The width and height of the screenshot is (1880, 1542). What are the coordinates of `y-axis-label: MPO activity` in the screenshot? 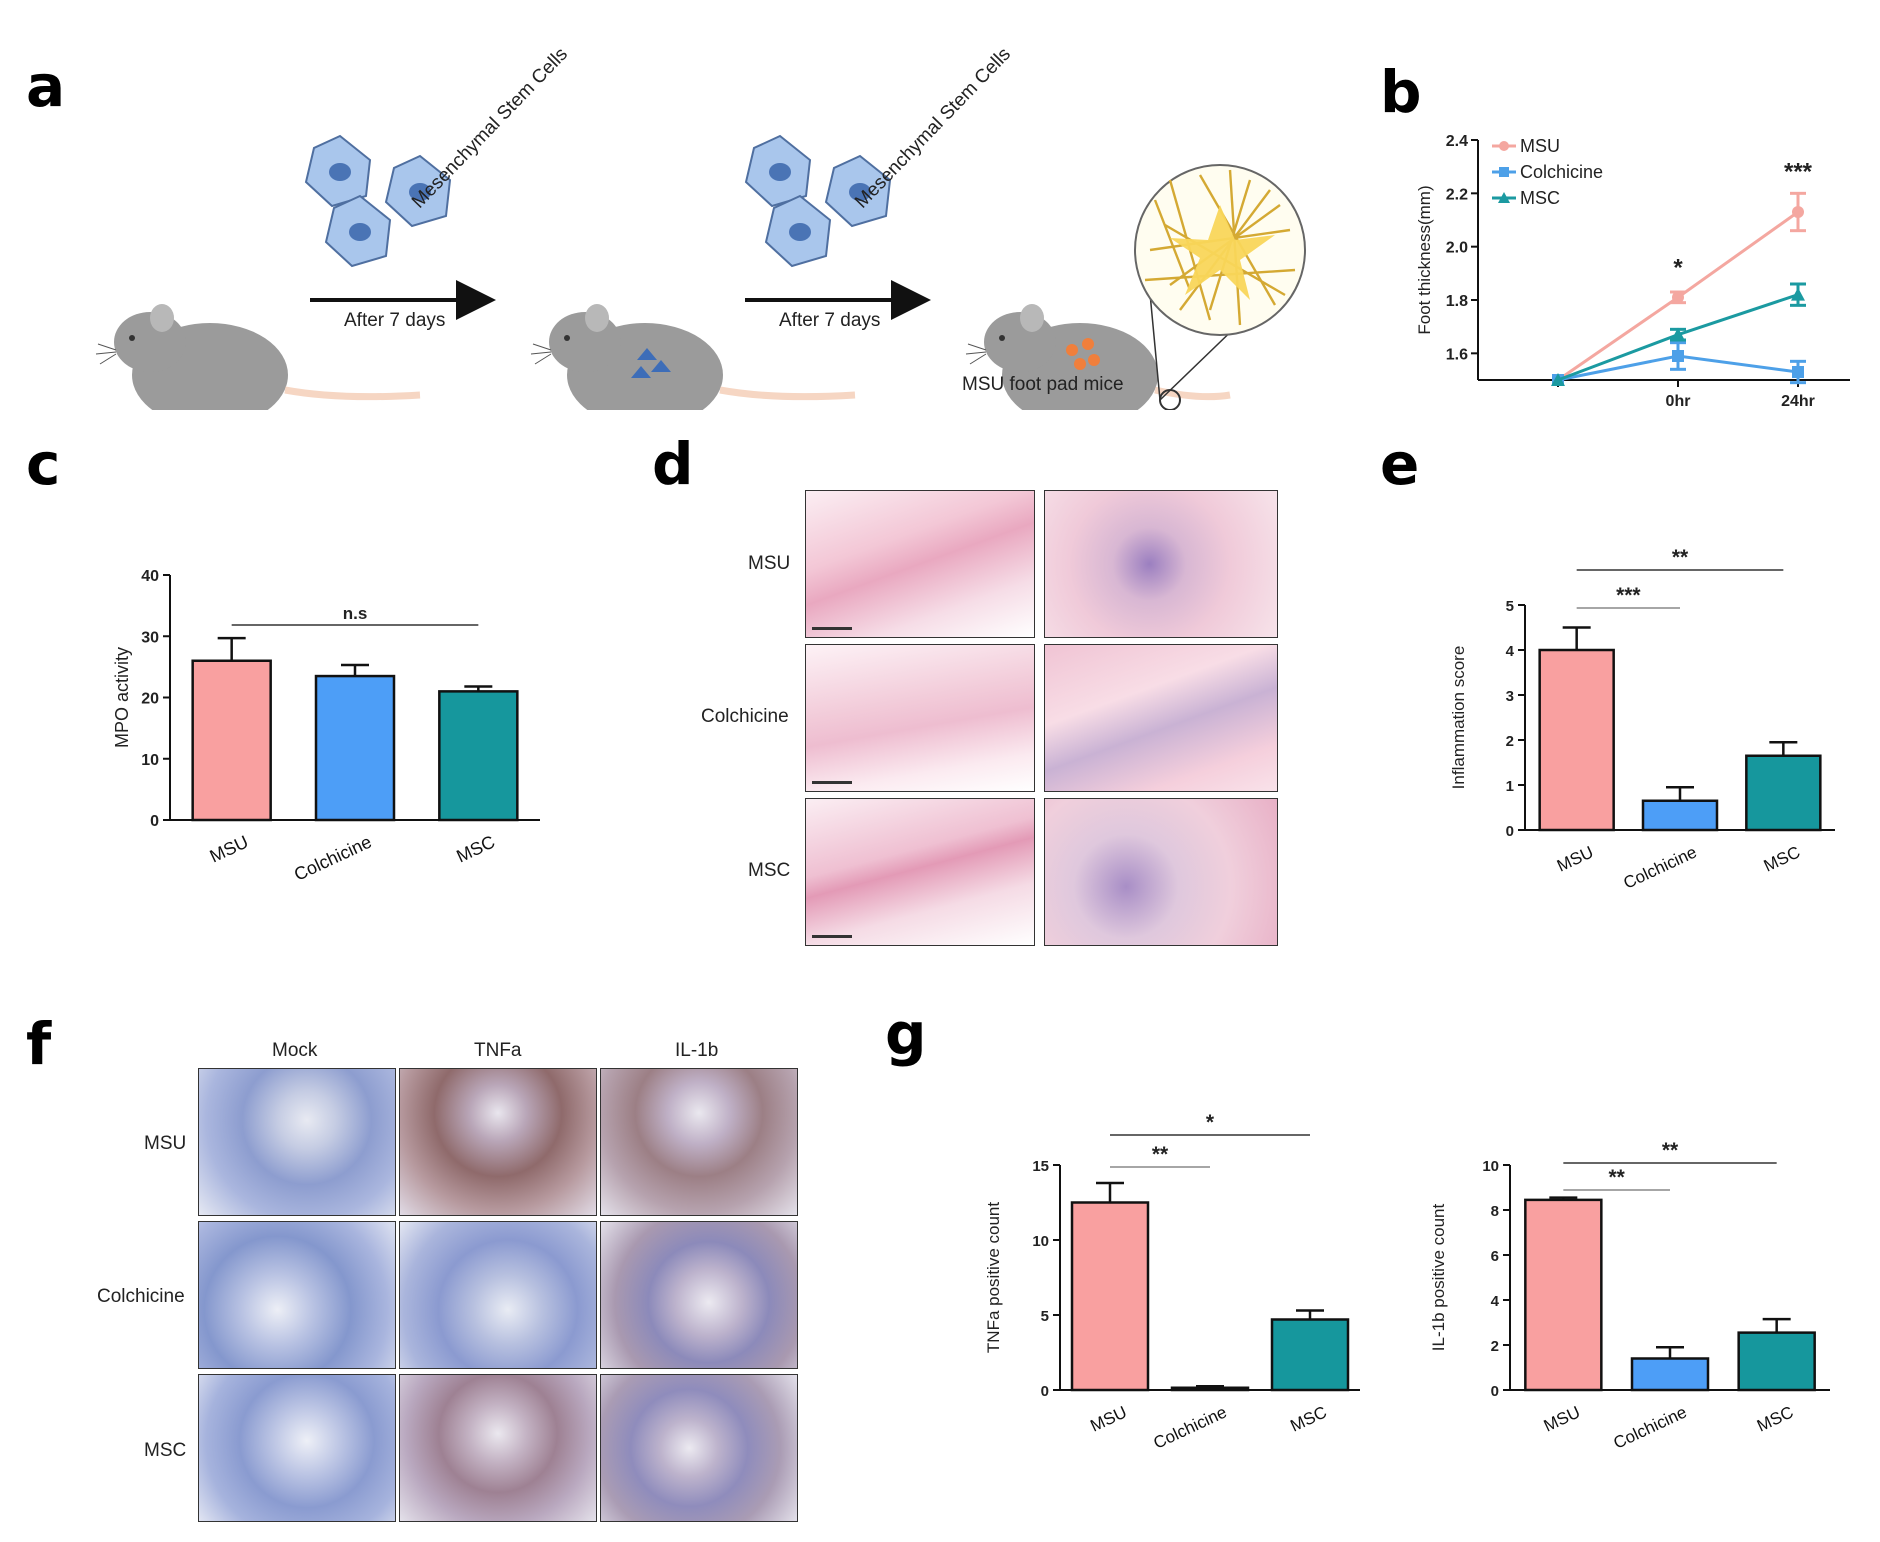 It's located at (122, 697).